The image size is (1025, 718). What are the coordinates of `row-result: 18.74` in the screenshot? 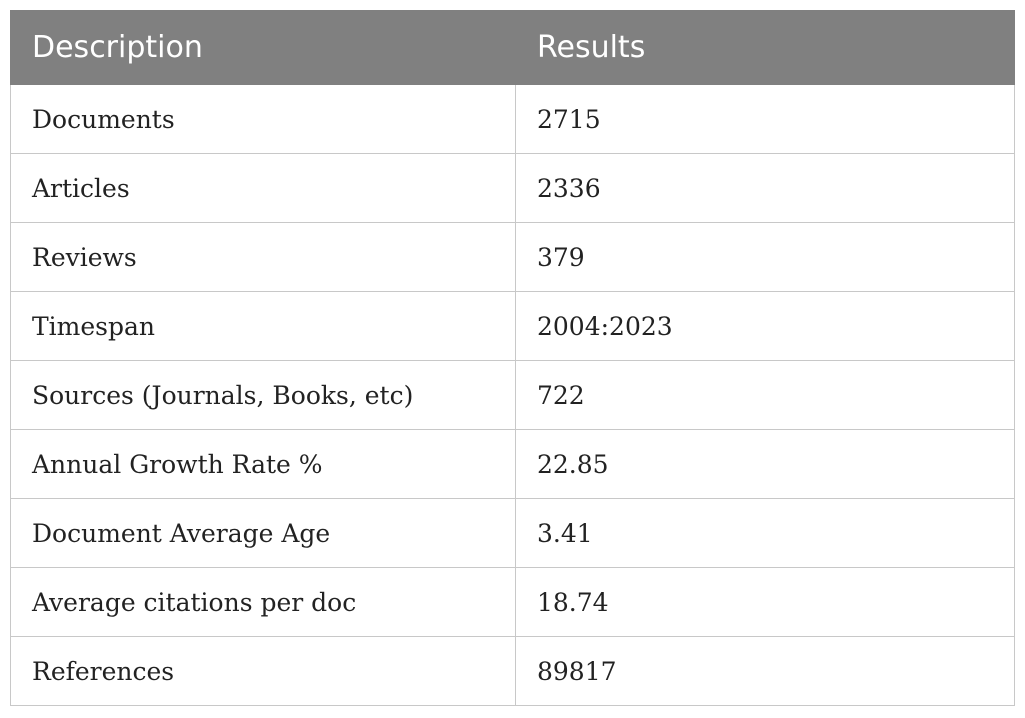 It's located at (765, 602).